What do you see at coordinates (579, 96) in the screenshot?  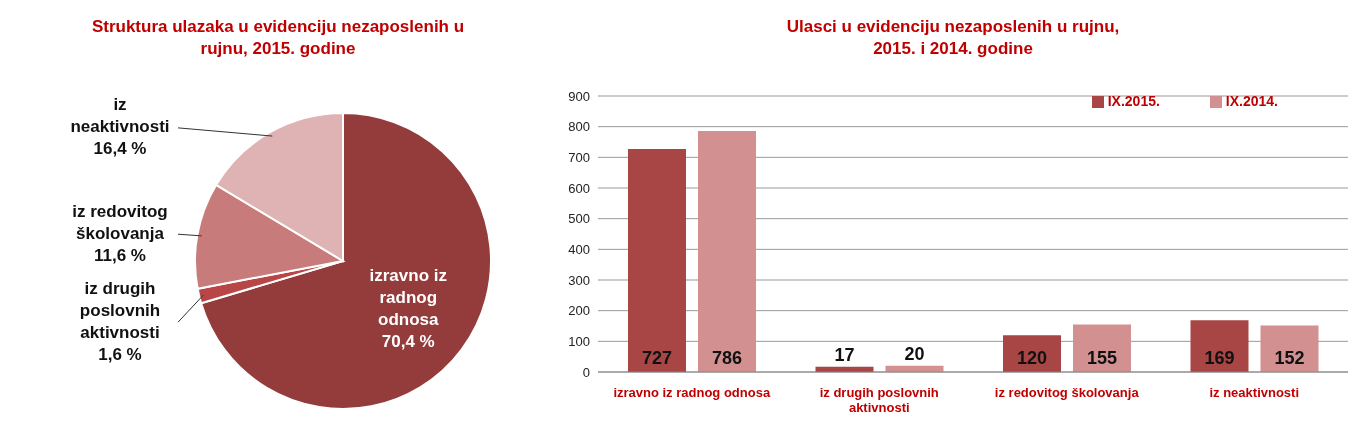 I see `y-tick-label: 900` at bounding box center [579, 96].